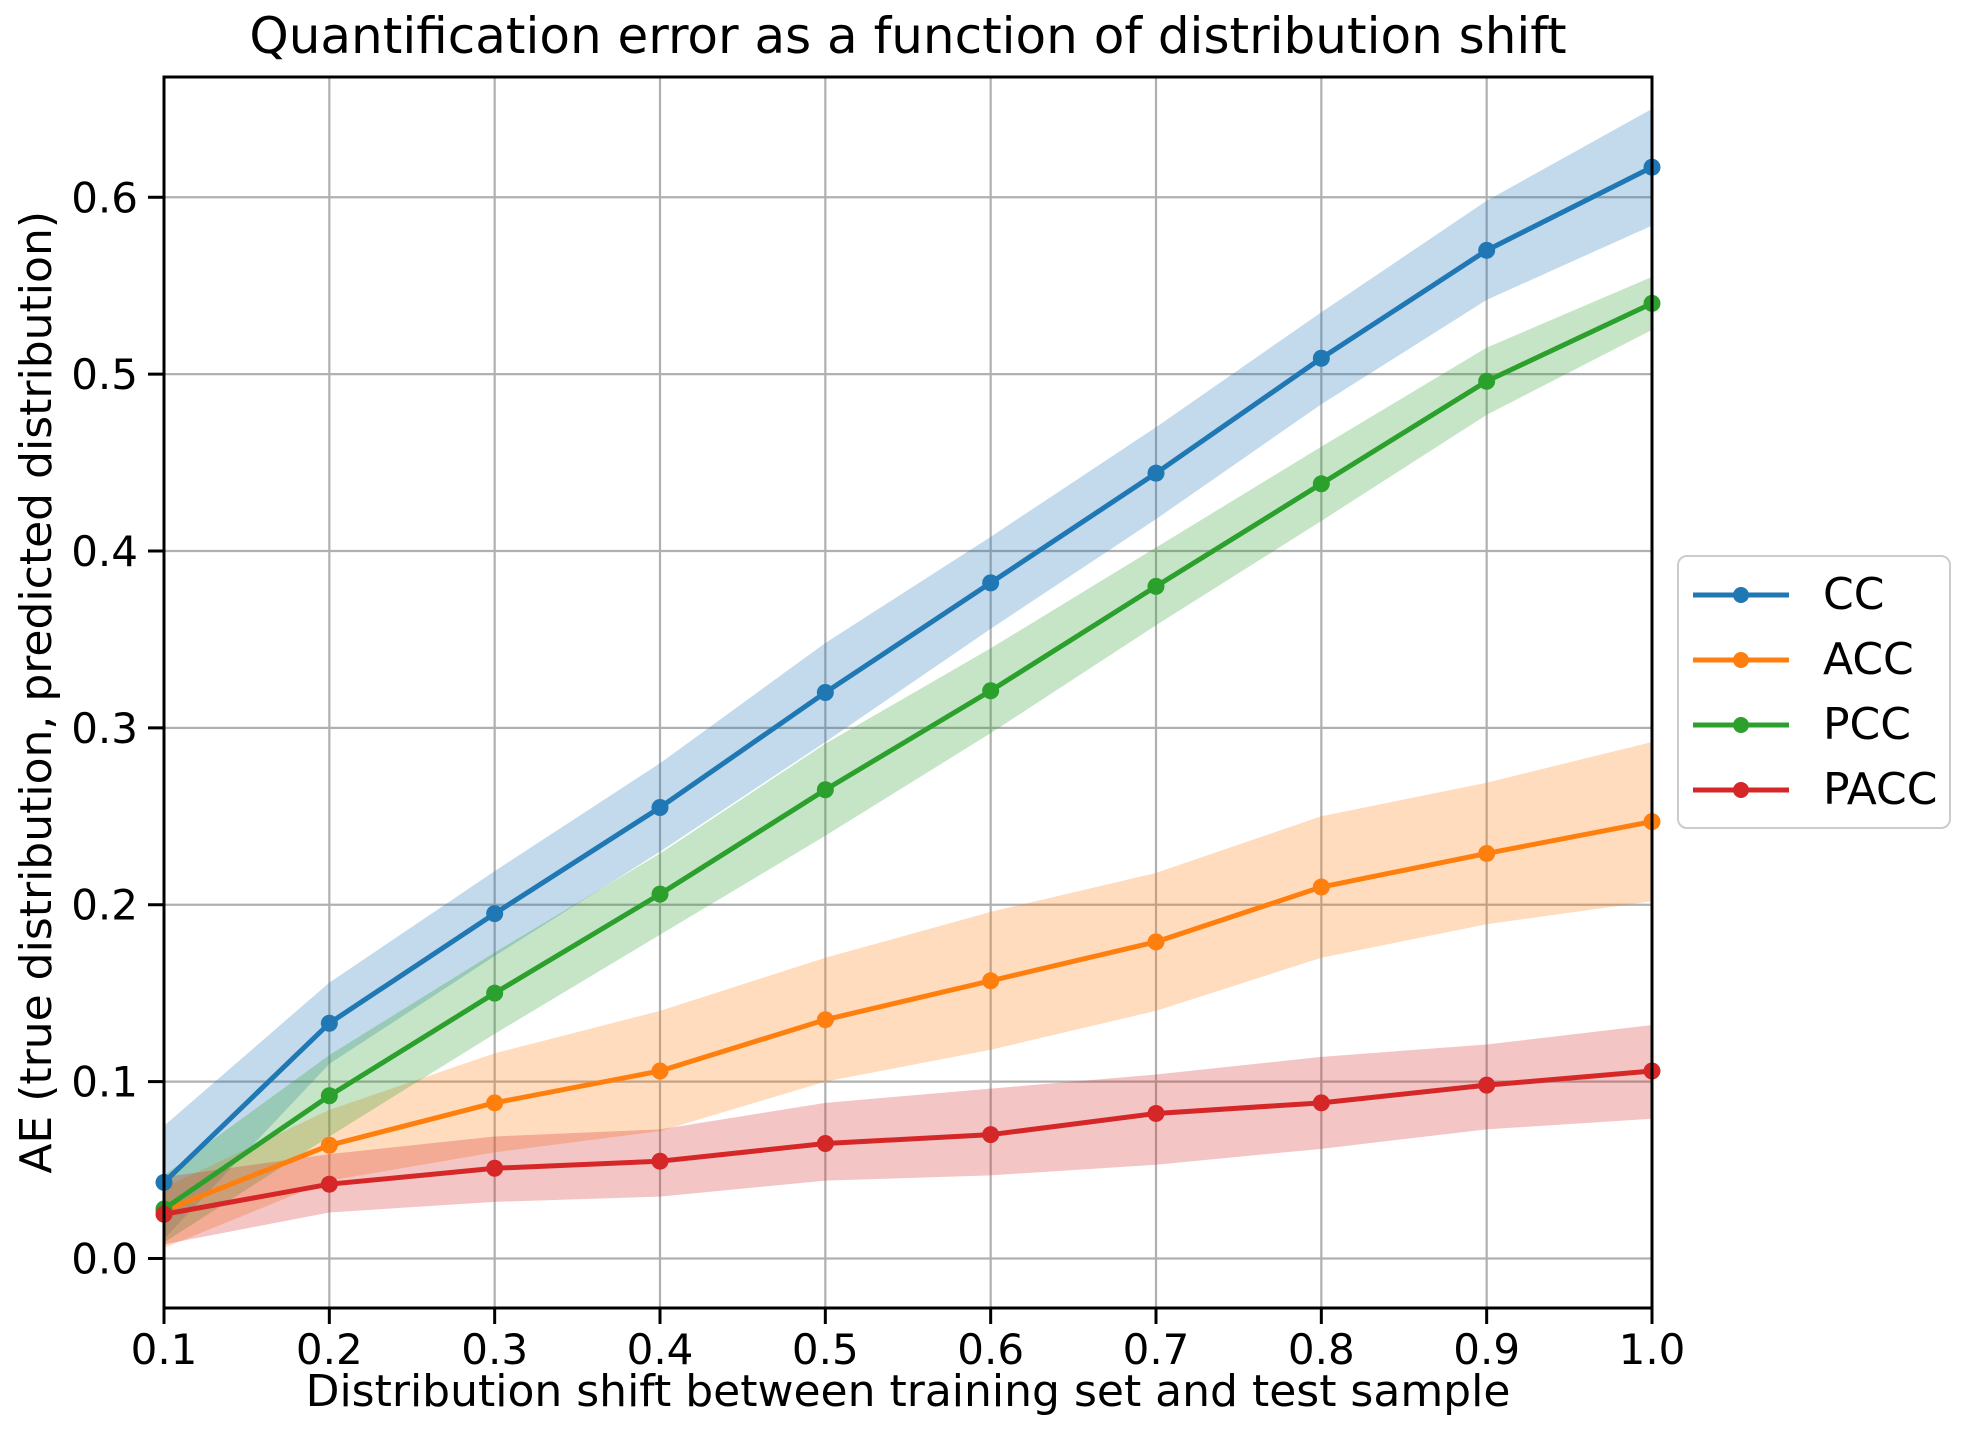 The image size is (1969, 1446). What do you see at coordinates (825, 1349) in the screenshot?
I see `x-tick-label-0.5: 0.5` at bounding box center [825, 1349].